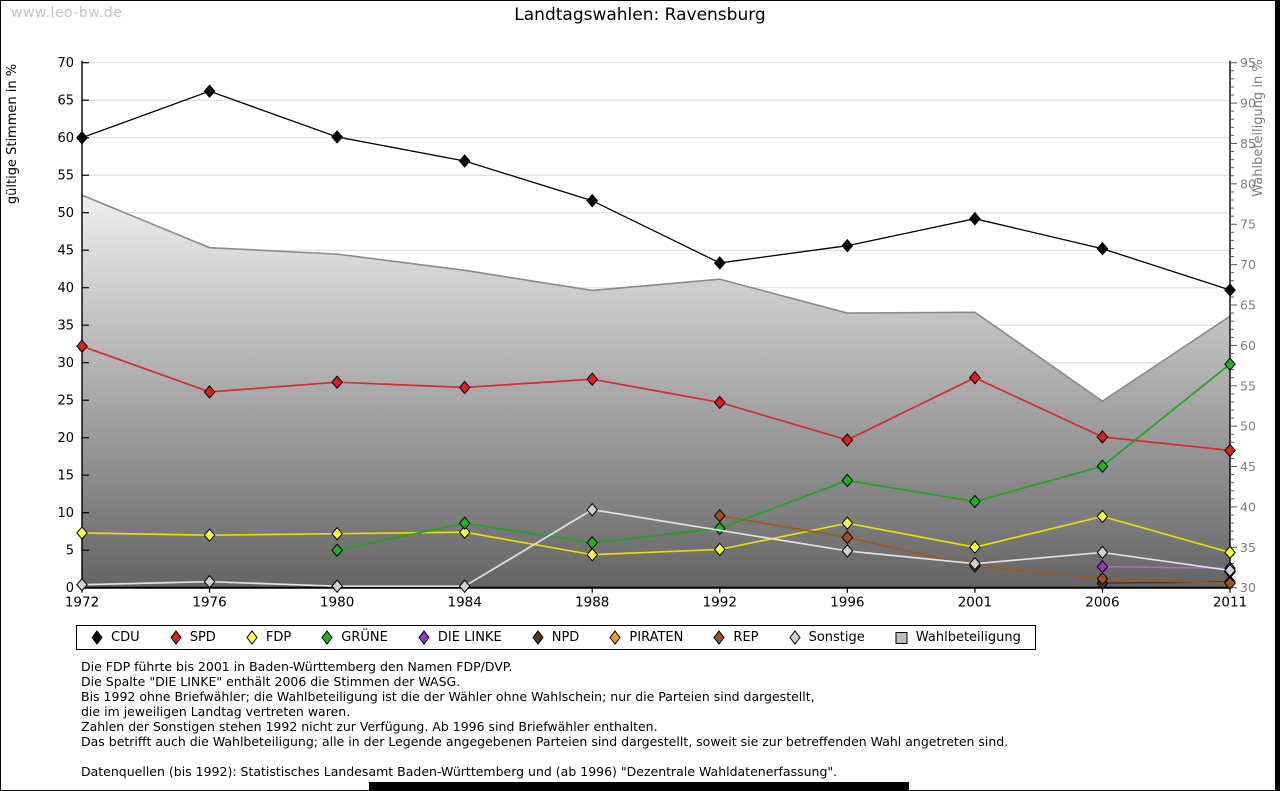 The image size is (1280, 791). Describe the element at coordinates (65, 63) in the screenshot. I see `left-tick-label: 70` at that location.